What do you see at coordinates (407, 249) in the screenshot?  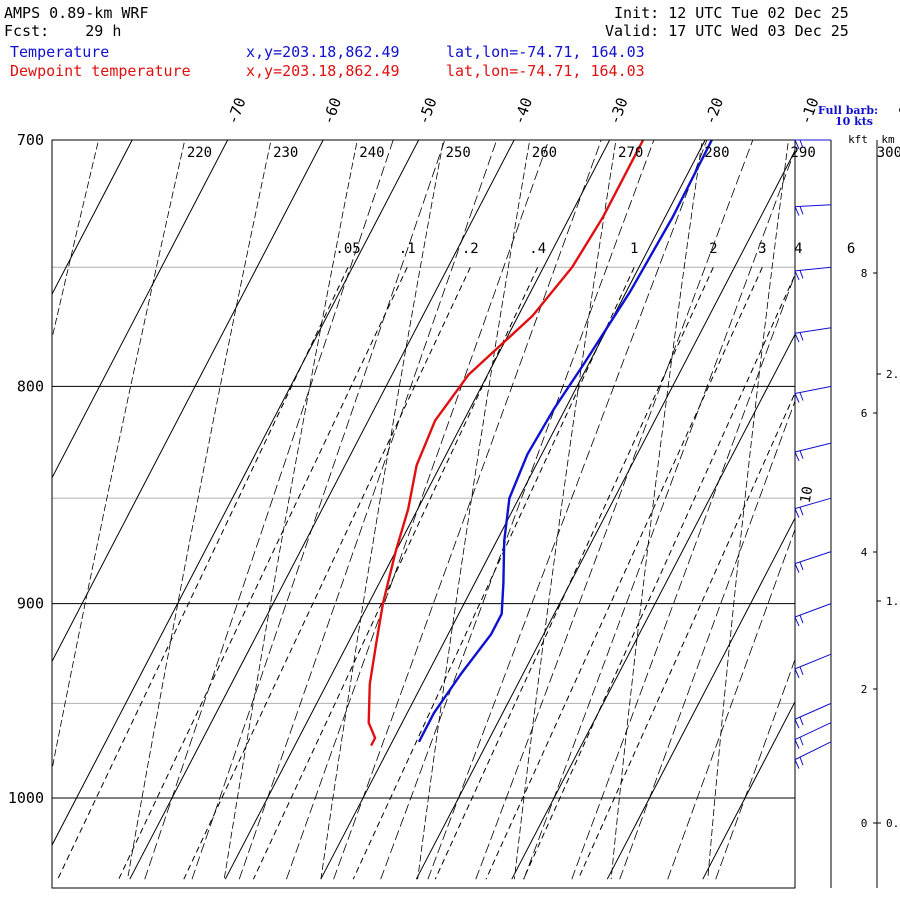 I see `mixing-ratio-label: .1` at bounding box center [407, 249].